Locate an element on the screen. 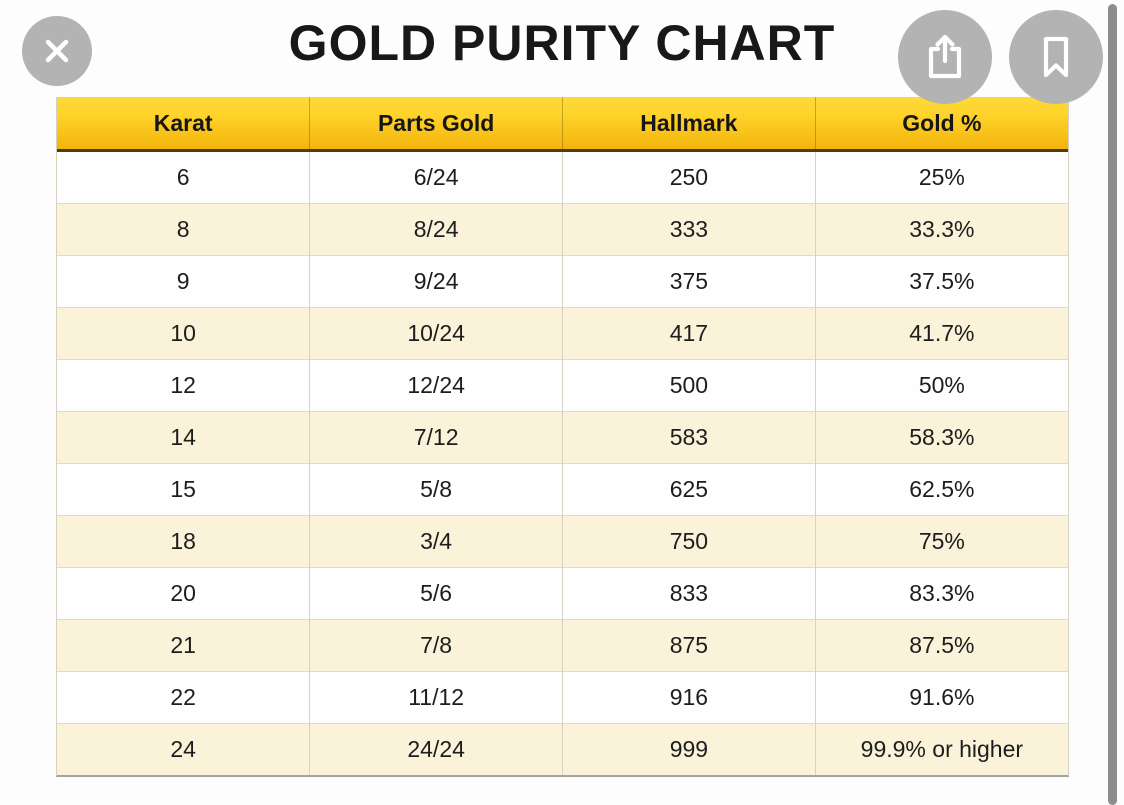  bookmark-ribbon-icon is located at coordinates (1056, 57).